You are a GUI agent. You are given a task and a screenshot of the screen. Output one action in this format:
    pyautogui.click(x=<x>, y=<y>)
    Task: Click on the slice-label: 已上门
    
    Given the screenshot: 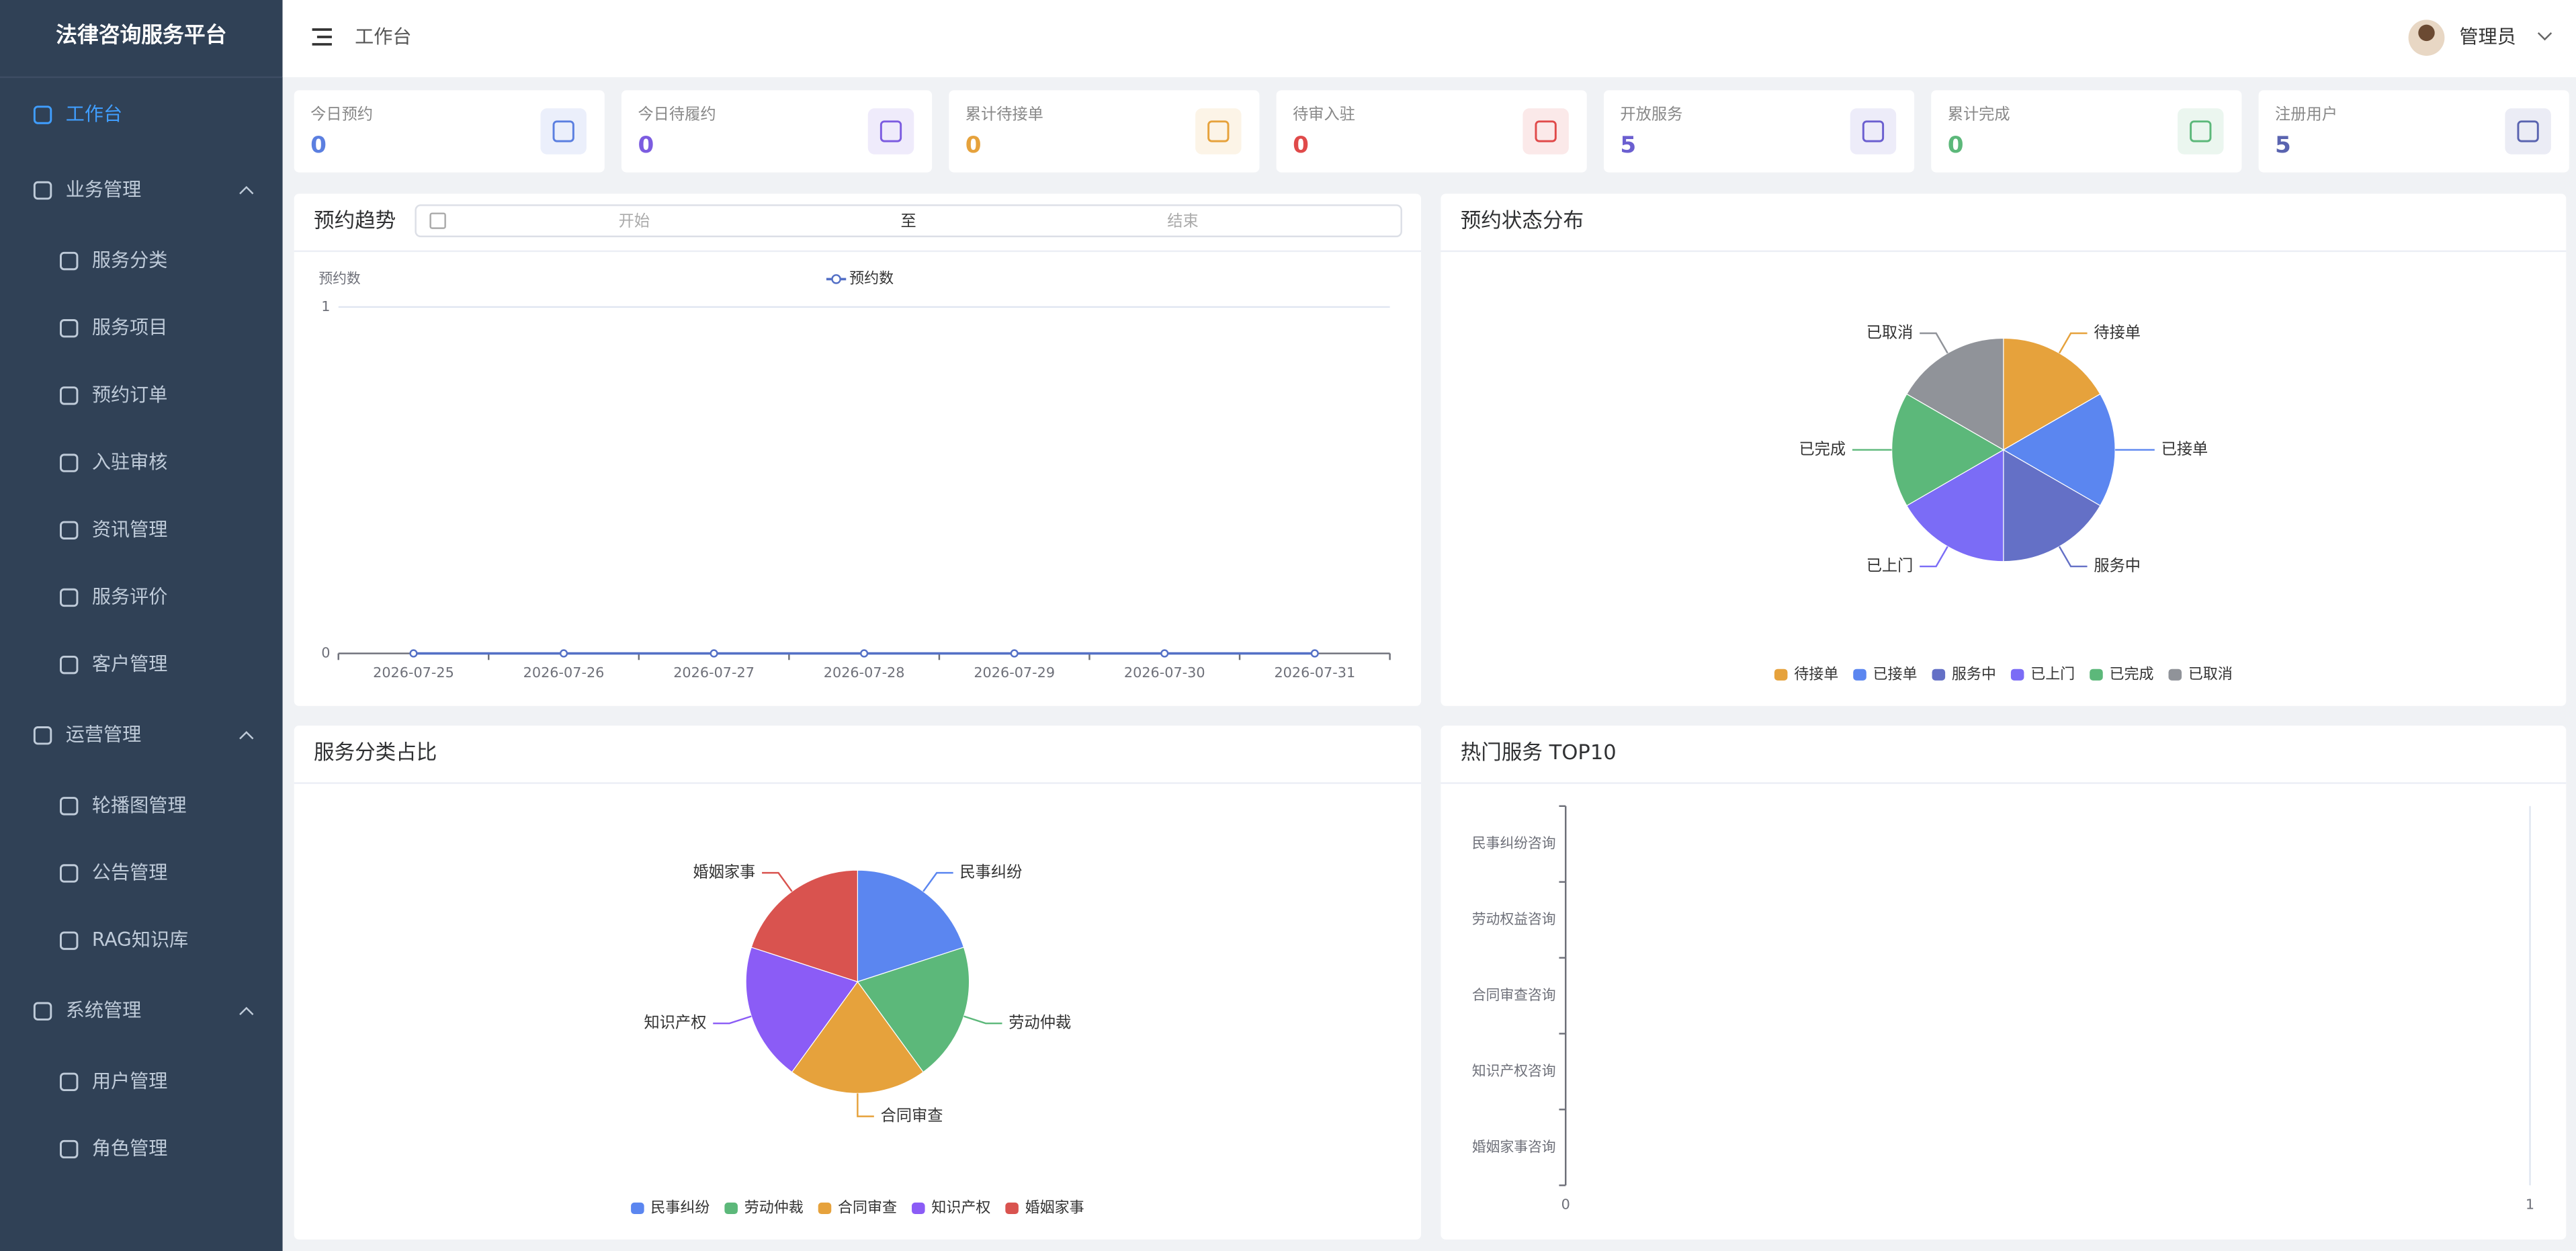 What is the action you would take?
    pyautogui.click(x=1890, y=566)
    